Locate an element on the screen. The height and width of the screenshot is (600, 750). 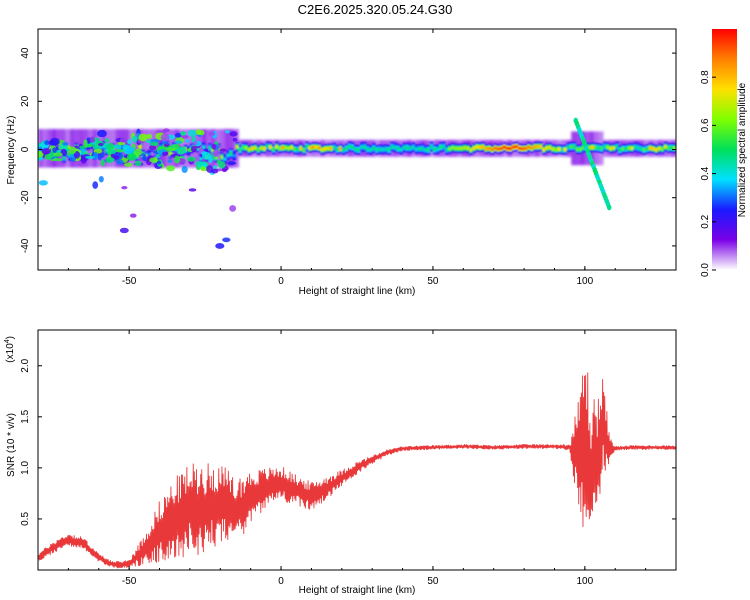
spectrogram-x-label: Height of straight line (km) is located at coordinates (357, 291).